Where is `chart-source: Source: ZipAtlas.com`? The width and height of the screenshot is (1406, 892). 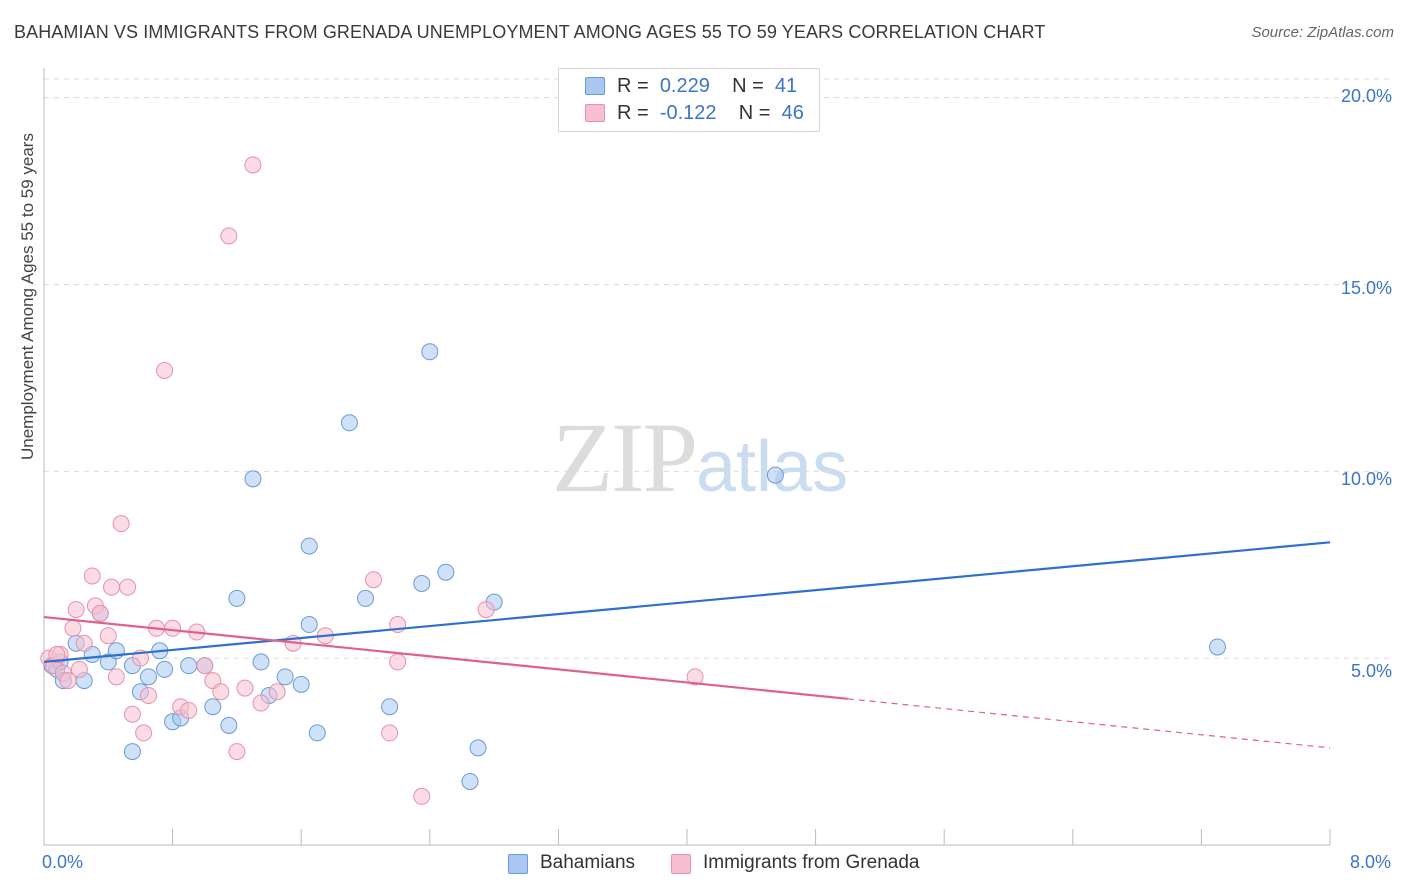 chart-source: Source: ZipAtlas.com is located at coordinates (1322, 32).